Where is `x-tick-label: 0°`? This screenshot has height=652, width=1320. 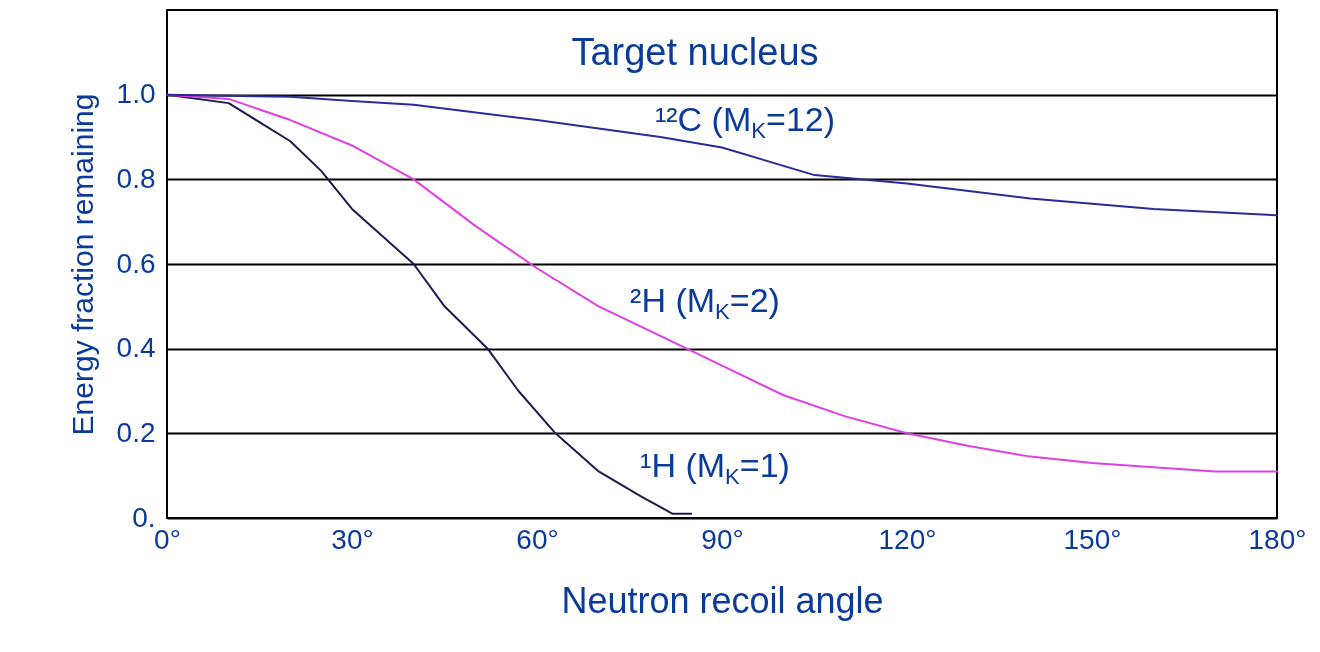
x-tick-label: 0° is located at coordinates (167, 539).